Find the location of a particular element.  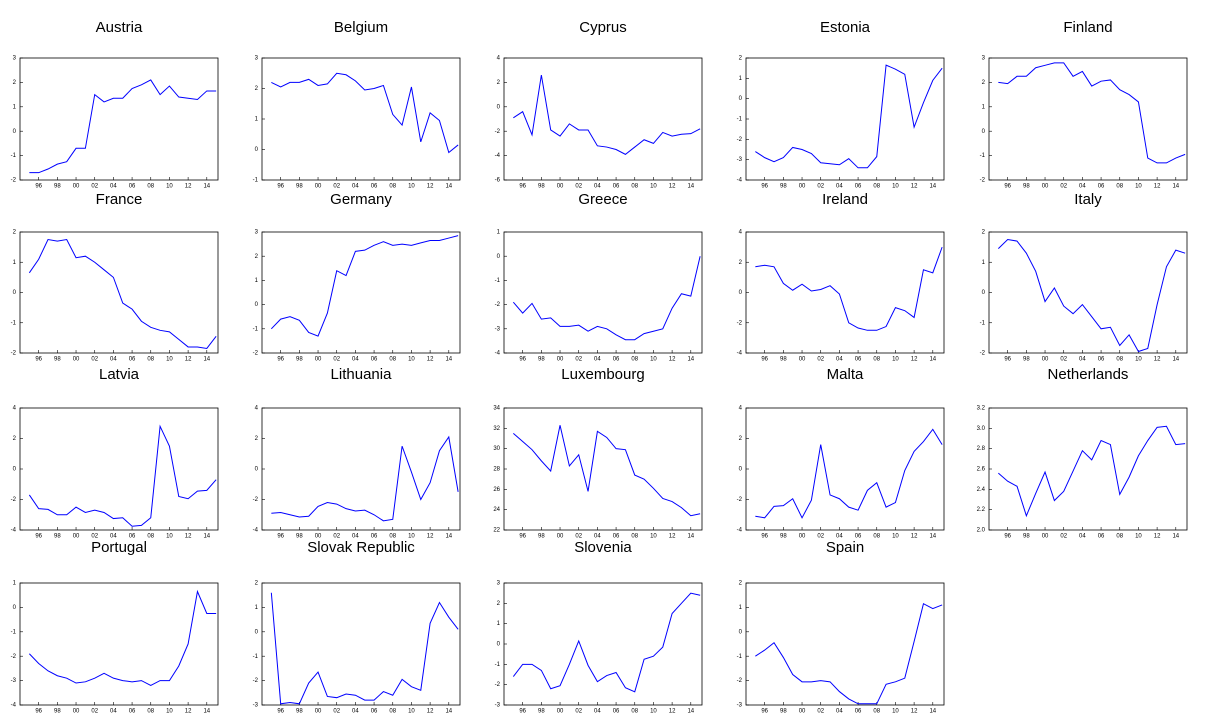

y-tick-label: 2.2 is located at coordinates (981, 510).